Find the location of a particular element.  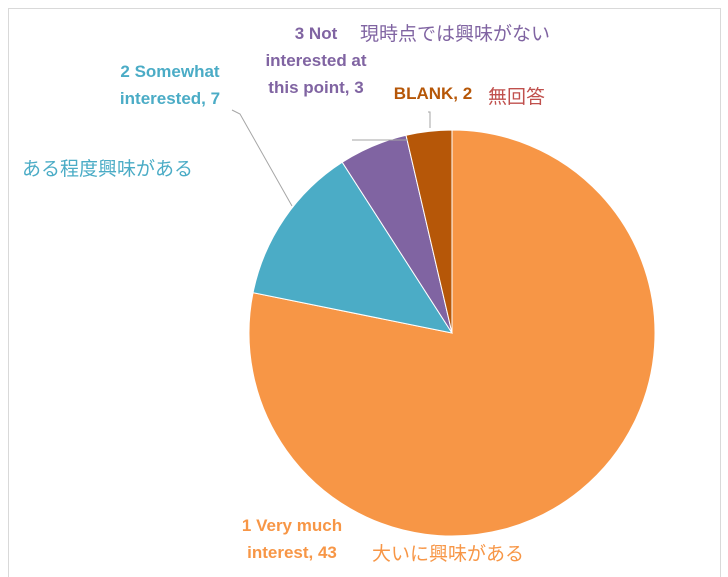

annotation: 大いに興味がある is located at coordinates (448, 554).